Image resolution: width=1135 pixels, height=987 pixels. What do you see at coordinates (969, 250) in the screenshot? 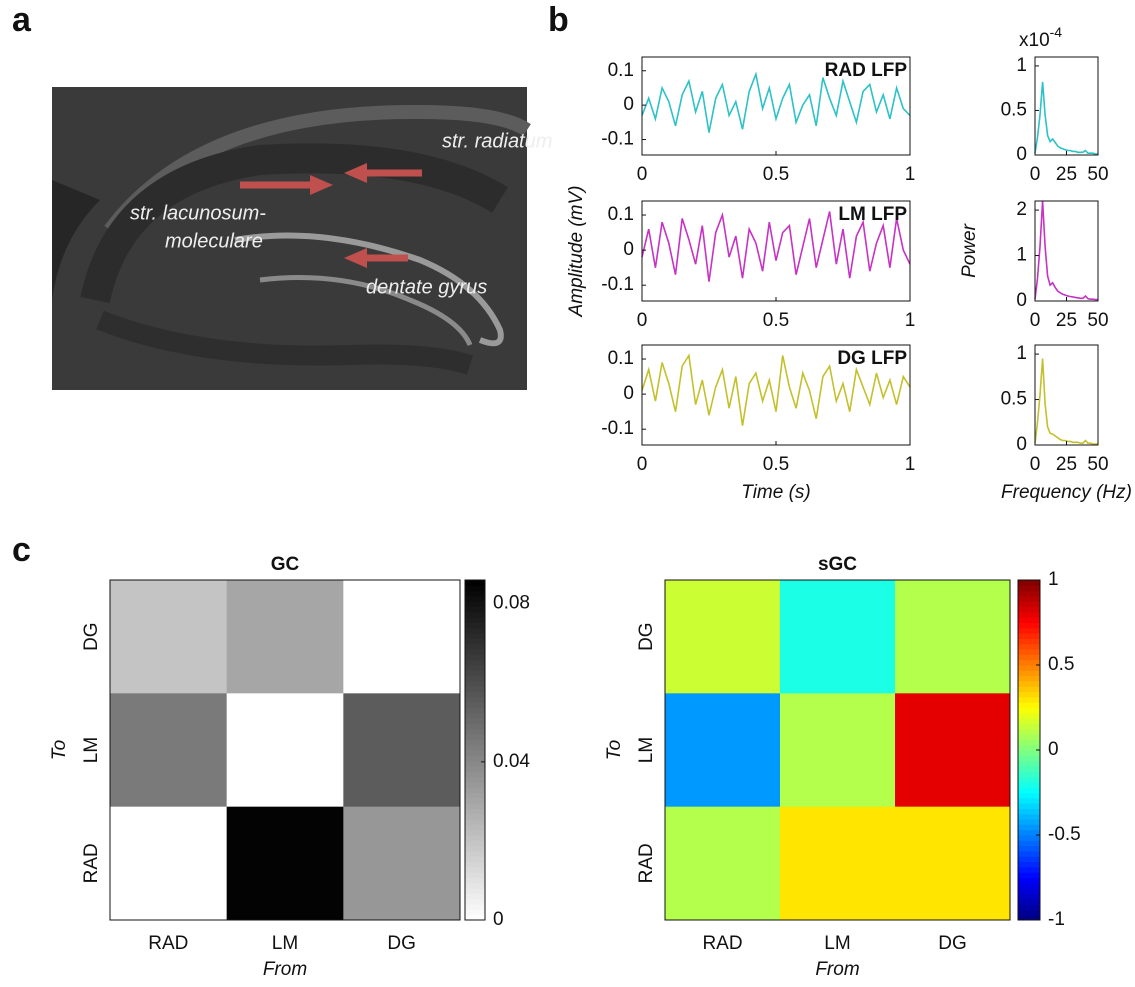
I see `y-axis-label: Power` at bounding box center [969, 250].